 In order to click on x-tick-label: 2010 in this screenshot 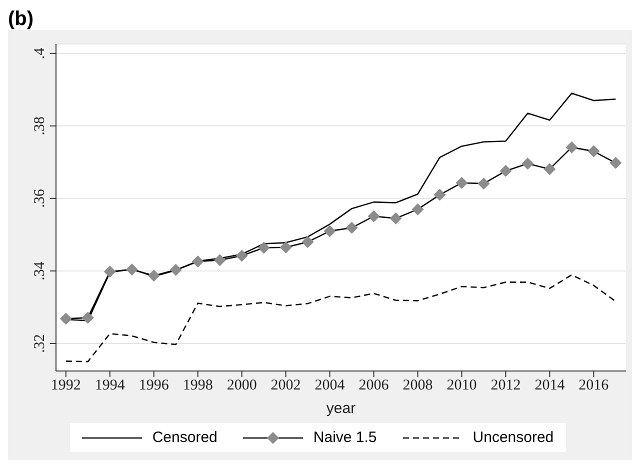, I will do `click(461, 386)`.